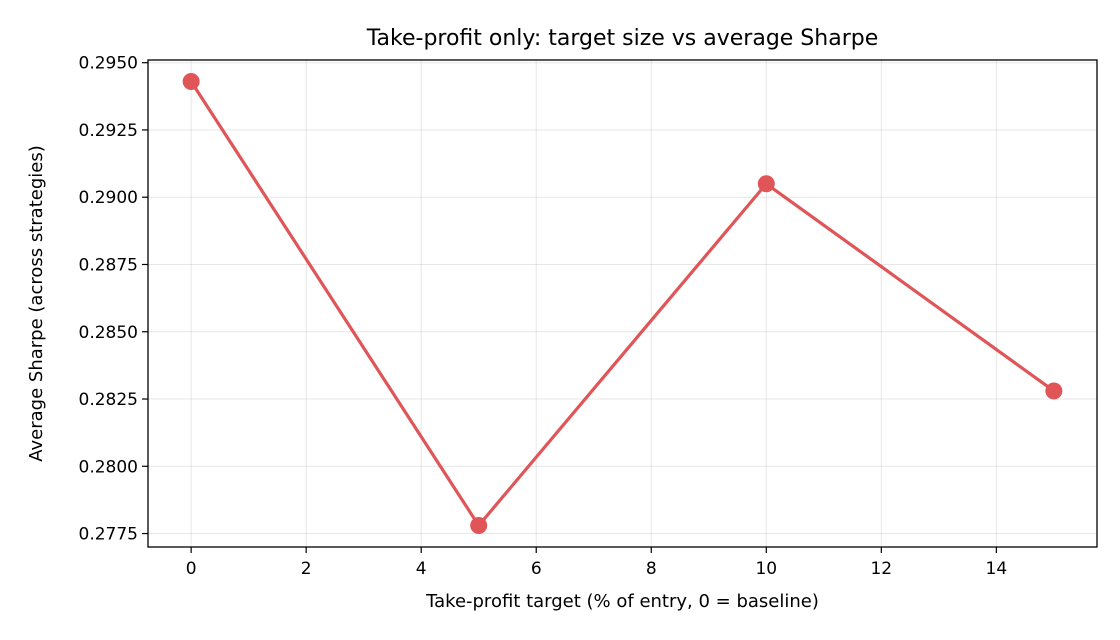  Describe the element at coordinates (108, 265) in the screenshot. I see `y-tick-label: 0.2875` at that location.